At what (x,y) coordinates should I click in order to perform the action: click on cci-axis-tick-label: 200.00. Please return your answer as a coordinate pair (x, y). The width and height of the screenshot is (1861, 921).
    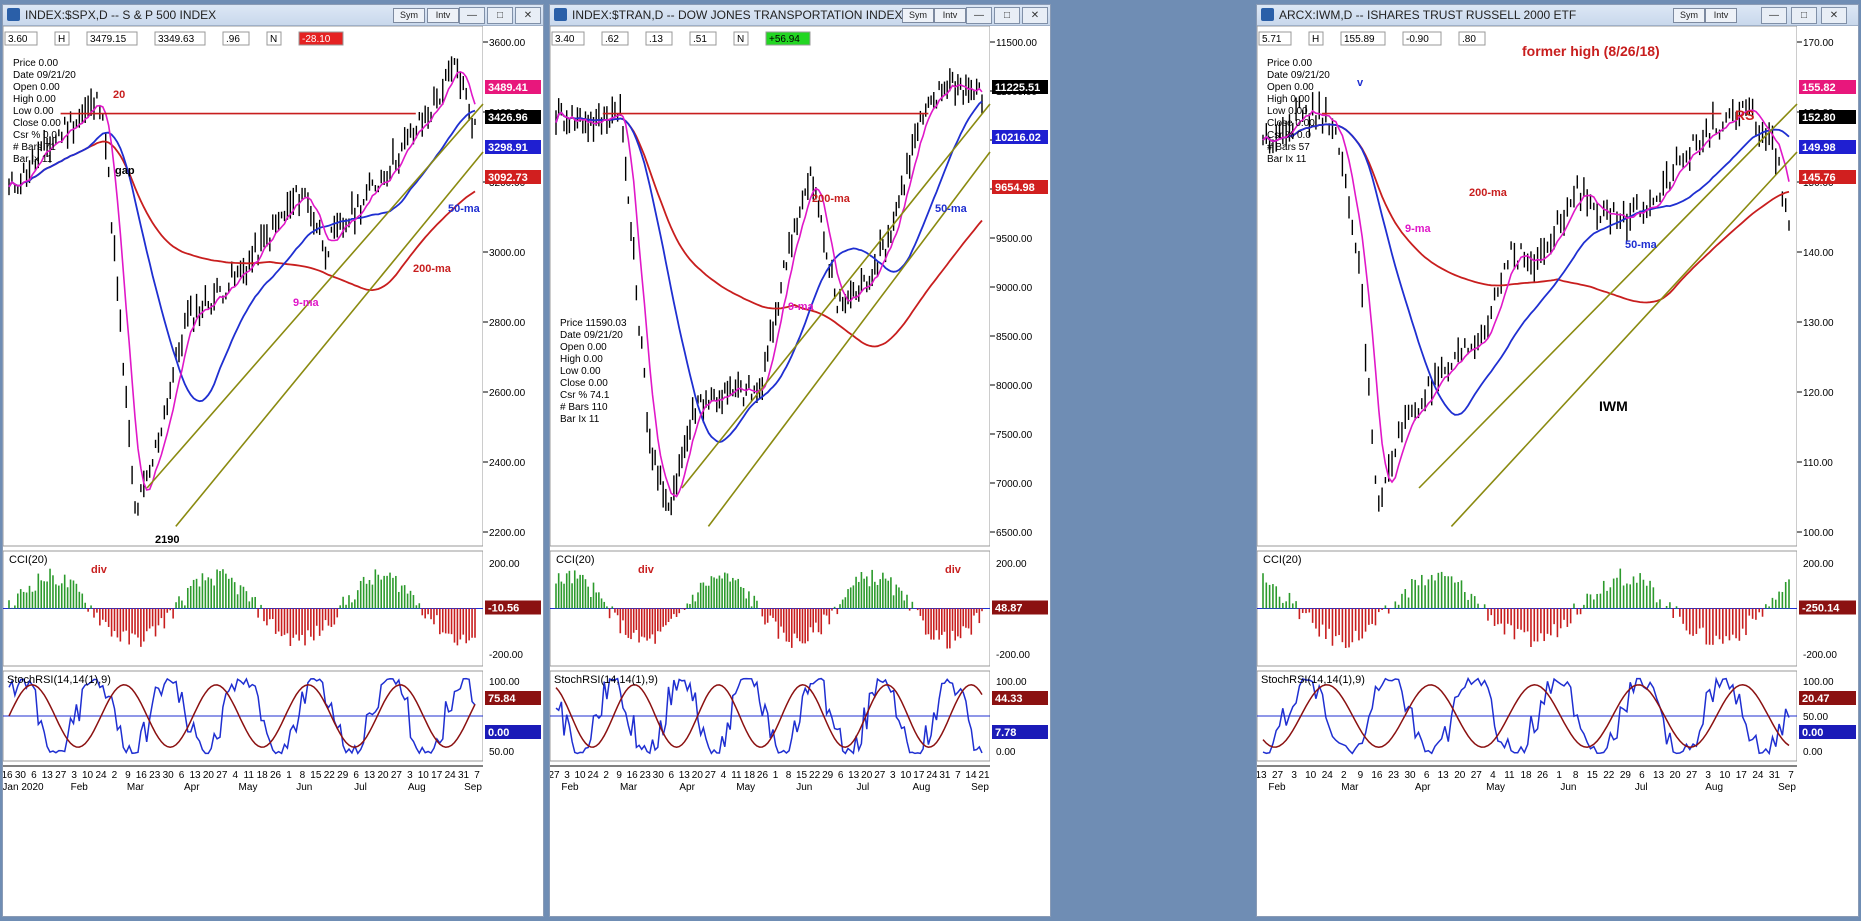
    Looking at the image, I should click on (504, 564).